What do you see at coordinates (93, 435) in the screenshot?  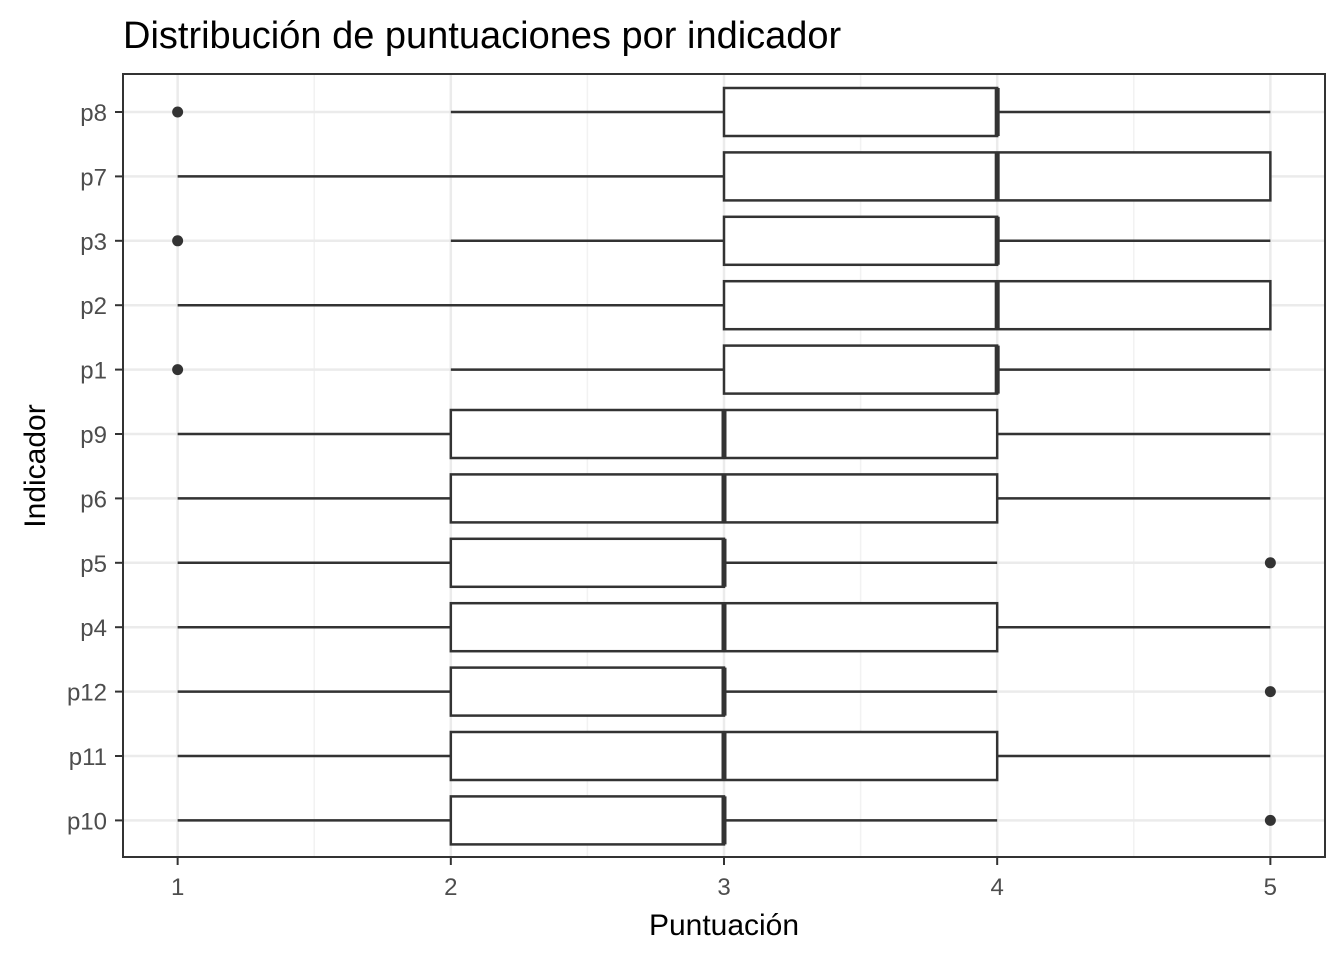 I see `y-tick-label: p9` at bounding box center [93, 435].